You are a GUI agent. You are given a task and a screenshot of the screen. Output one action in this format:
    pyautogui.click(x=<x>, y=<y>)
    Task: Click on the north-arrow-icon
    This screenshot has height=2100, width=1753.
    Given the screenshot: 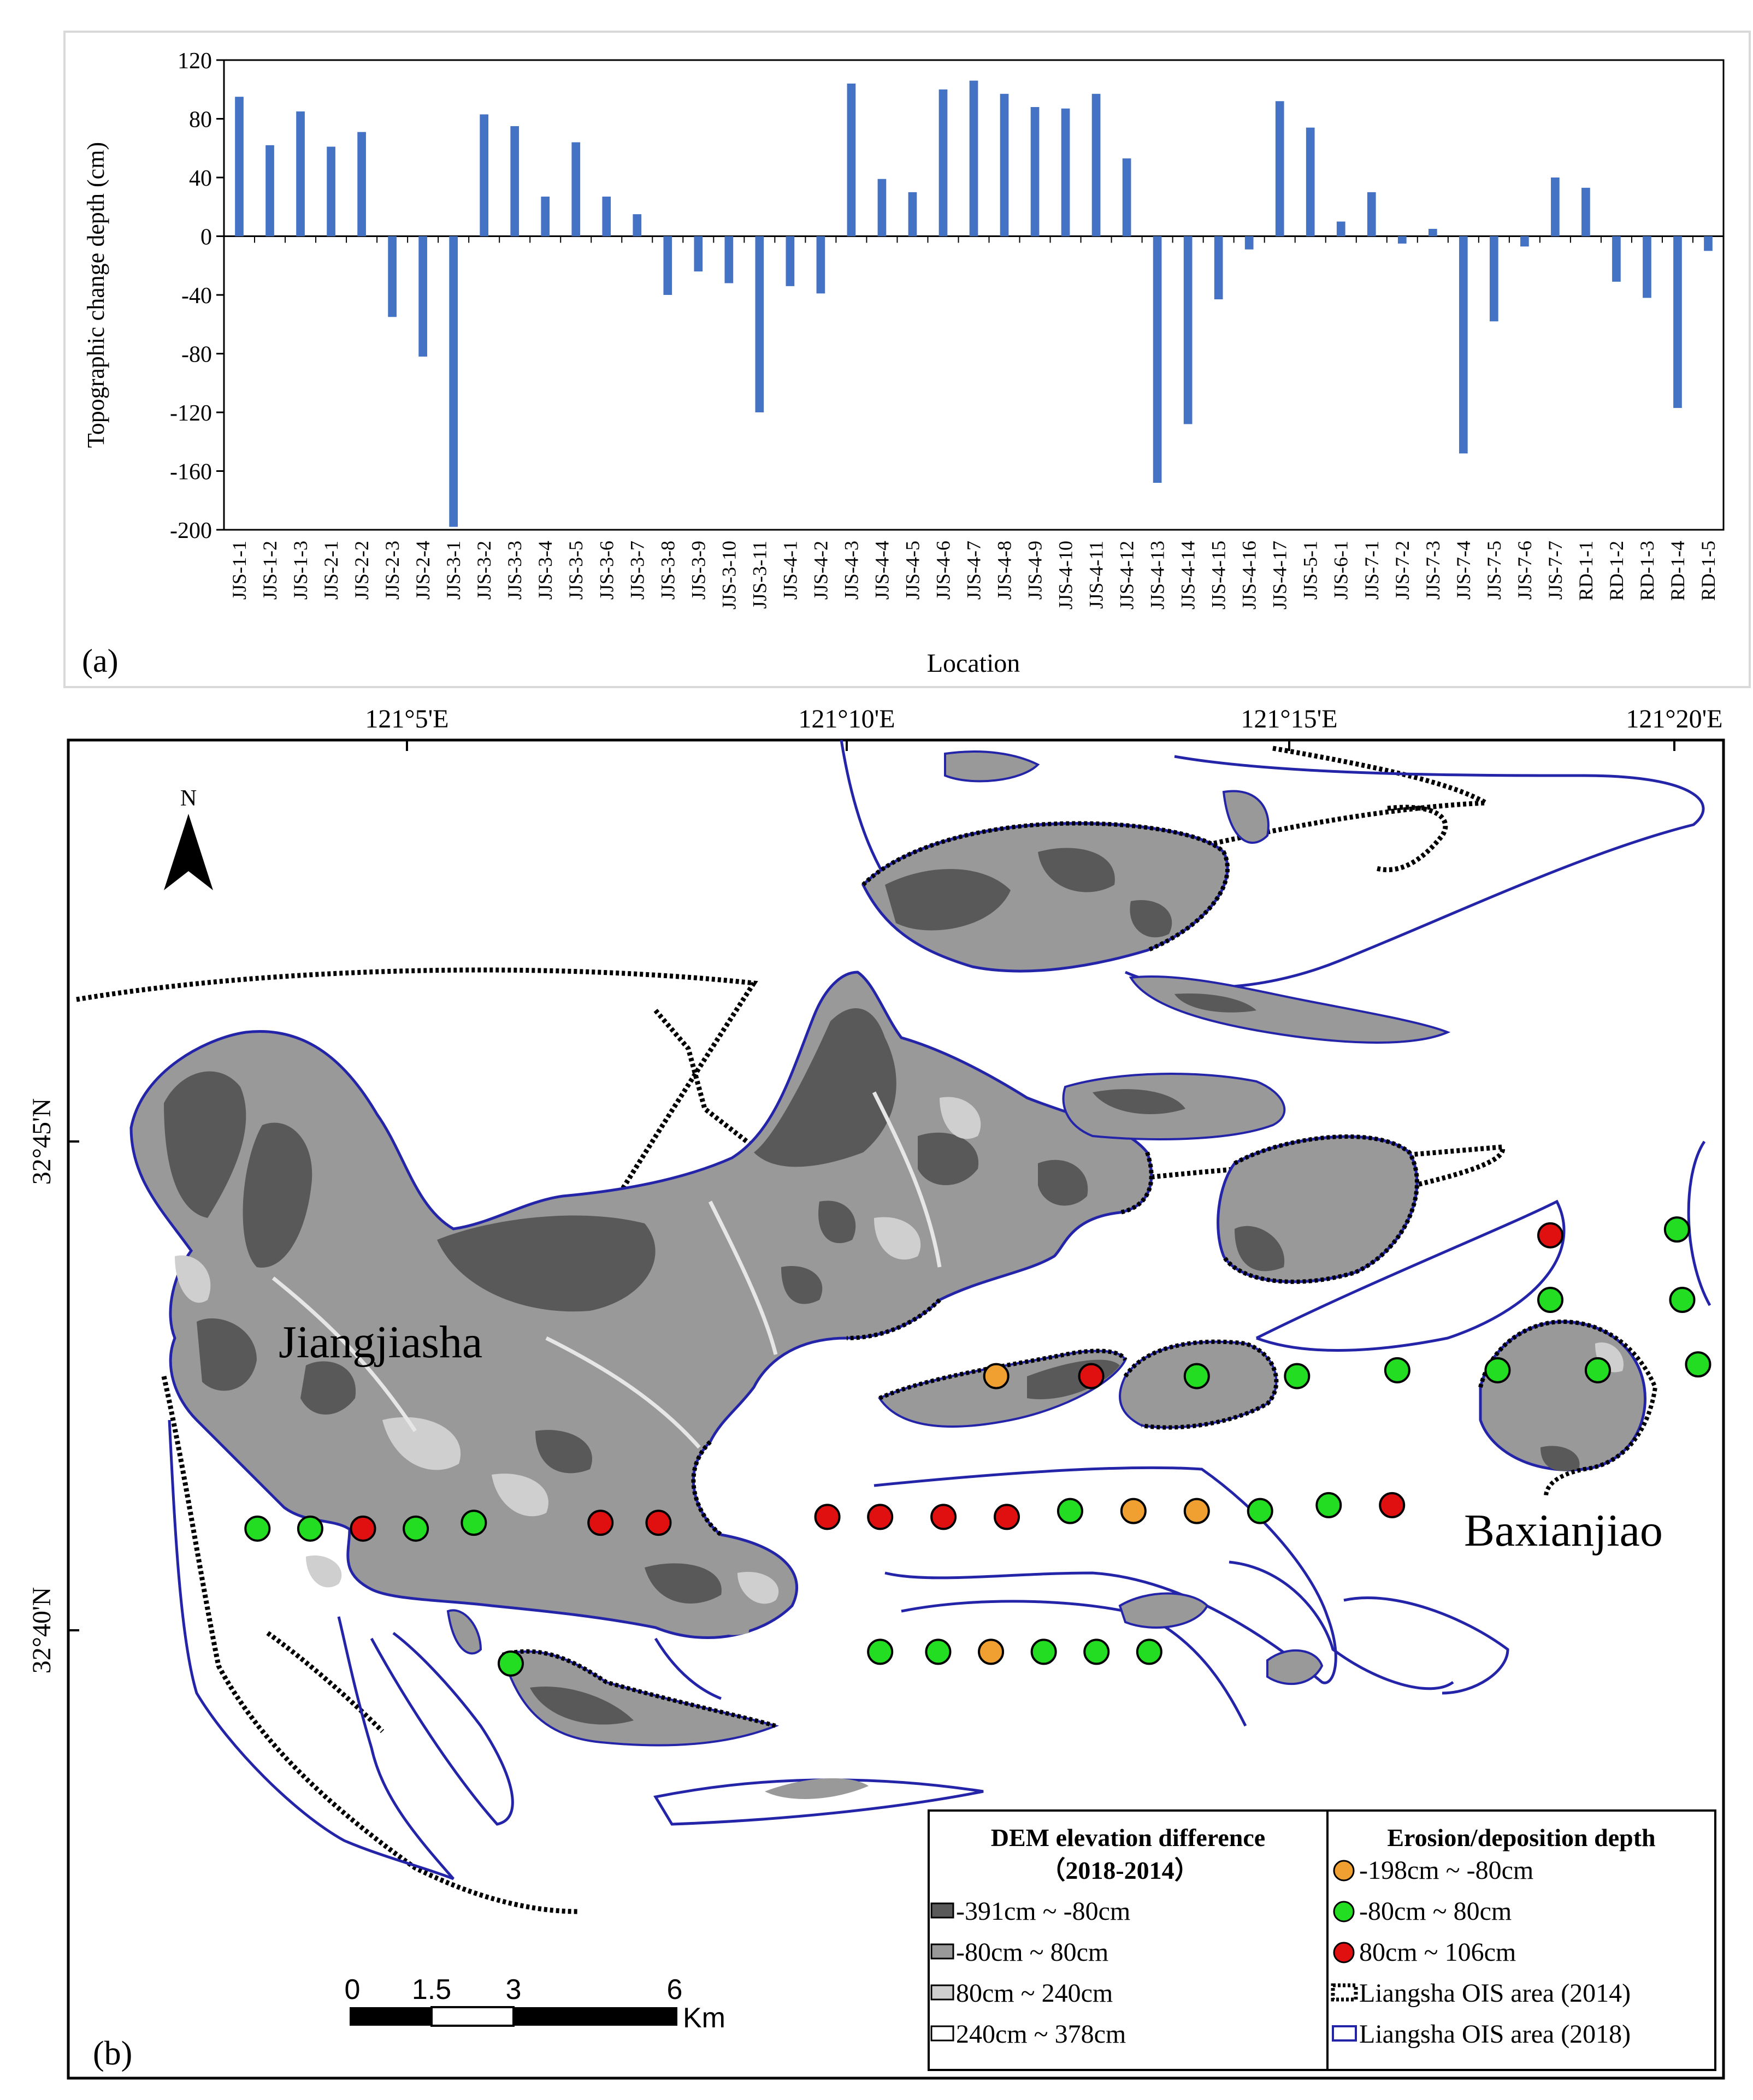 What is the action you would take?
    pyautogui.click(x=189, y=852)
    